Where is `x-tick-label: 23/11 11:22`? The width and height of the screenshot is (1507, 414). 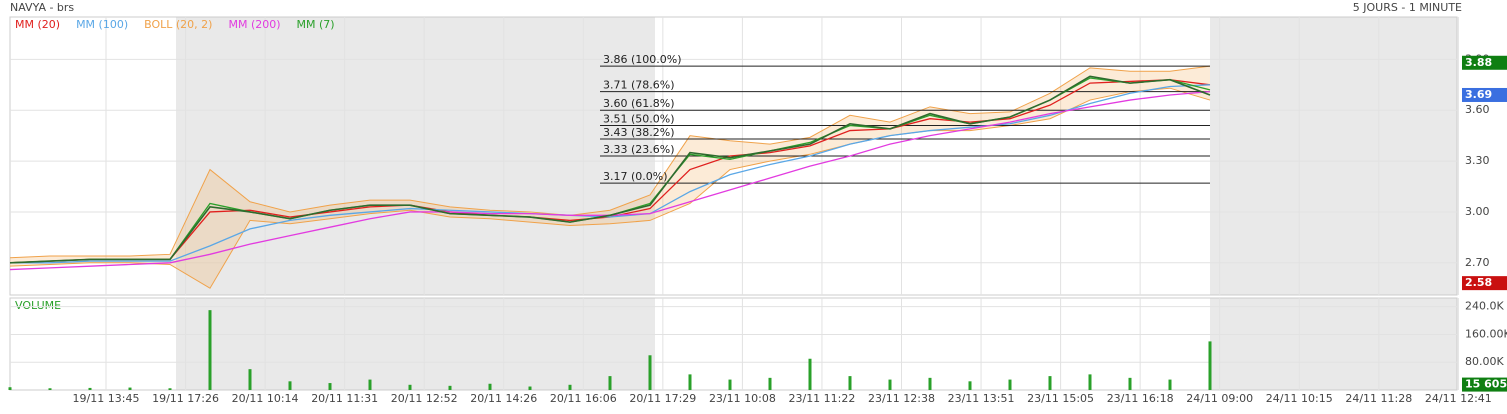
x-tick-label: 23/11 11:22 is located at coordinates (821, 398).